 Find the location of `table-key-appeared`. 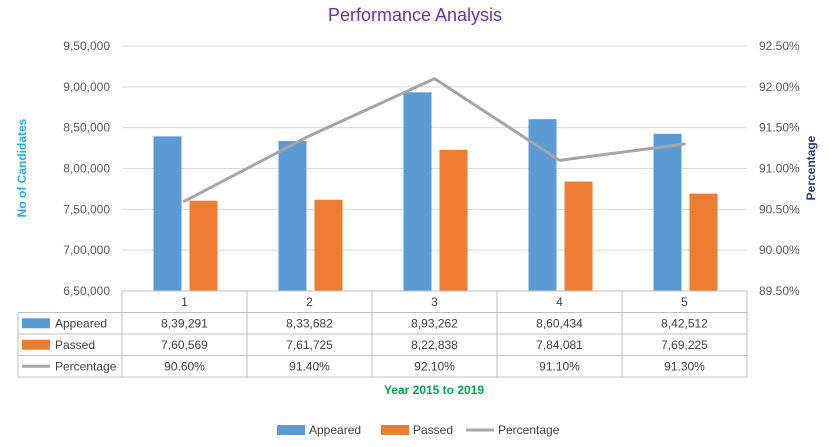

table-key-appeared is located at coordinates (36, 323).